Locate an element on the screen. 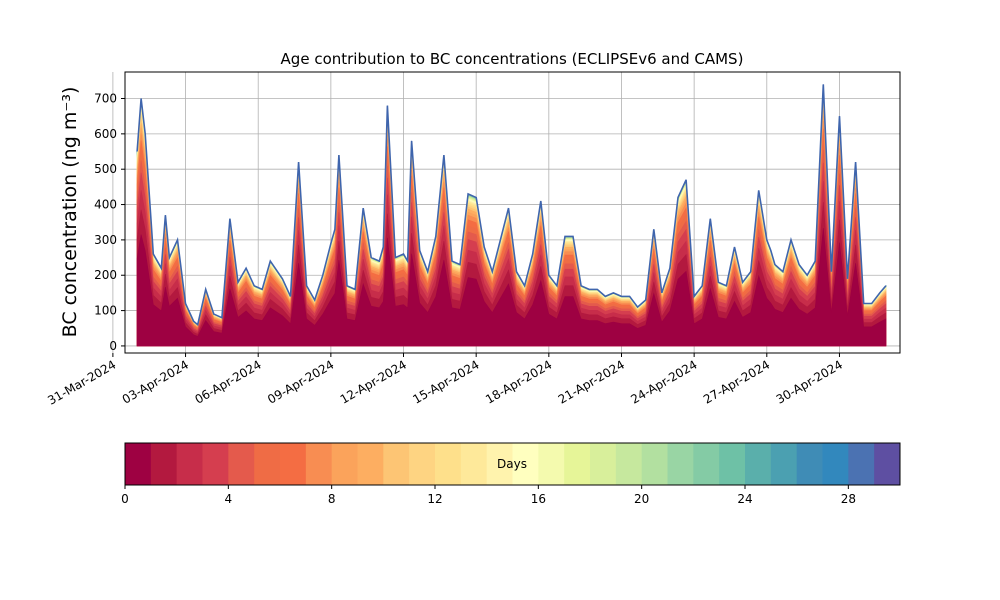 The width and height of the screenshot is (1000, 600). colorbar-tick-label: 0 is located at coordinates (125, 499).